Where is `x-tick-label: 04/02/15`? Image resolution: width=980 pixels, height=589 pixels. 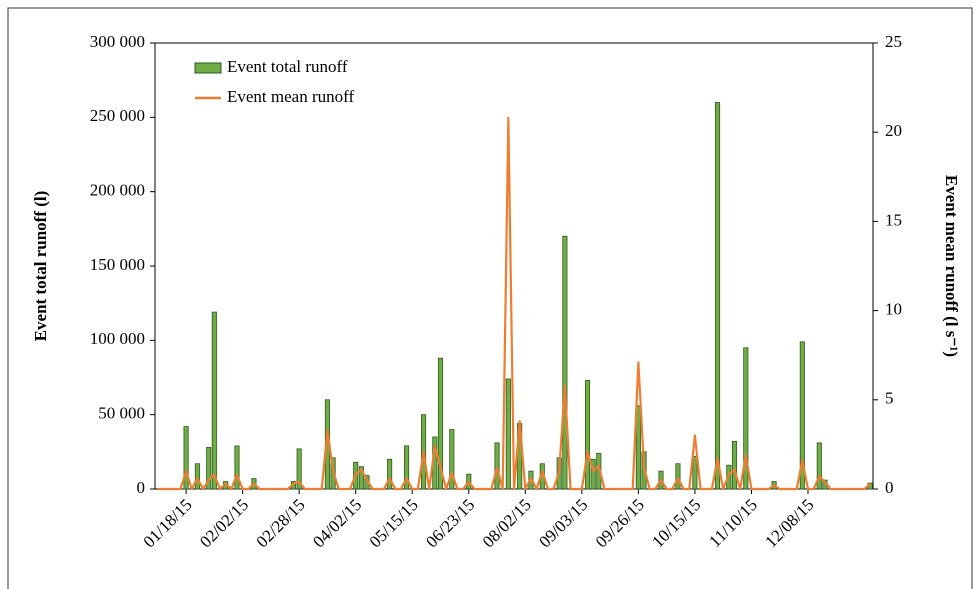
x-tick-label: 04/02/15 is located at coordinates (337, 523).